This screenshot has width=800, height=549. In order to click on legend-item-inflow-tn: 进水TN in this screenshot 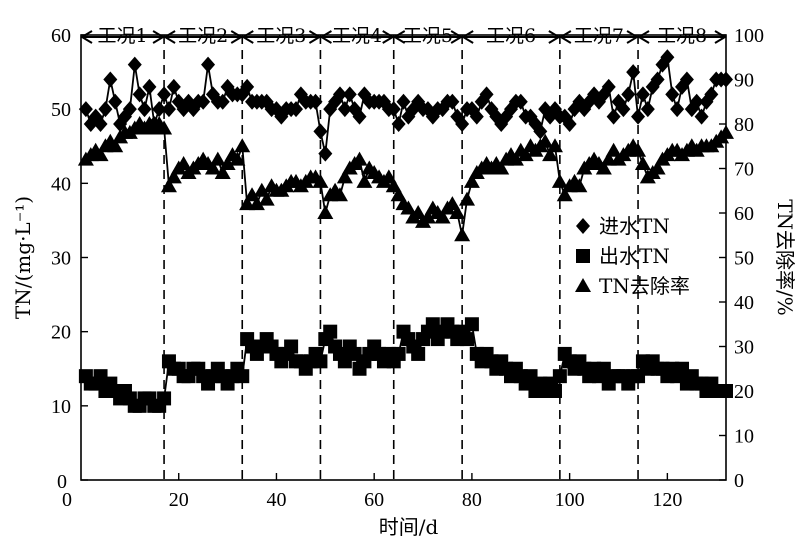, I will do `click(623, 226)`.